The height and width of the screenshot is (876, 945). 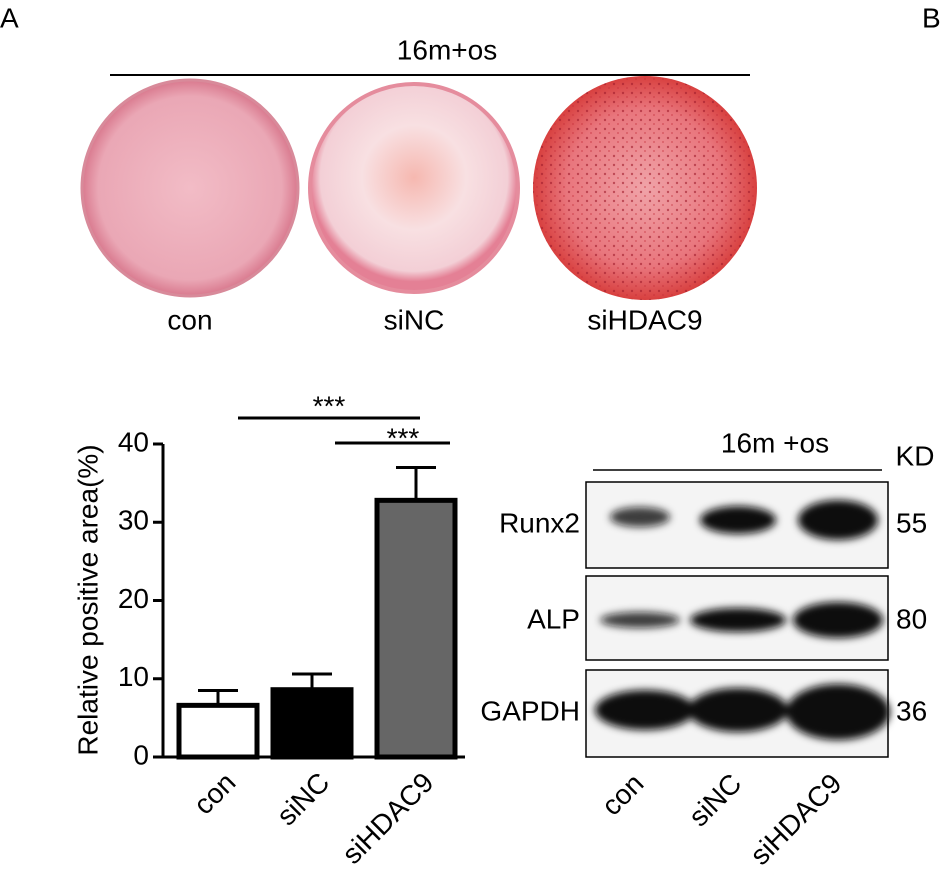 What do you see at coordinates (715, 800) in the screenshot?
I see `lane-label: siNC` at bounding box center [715, 800].